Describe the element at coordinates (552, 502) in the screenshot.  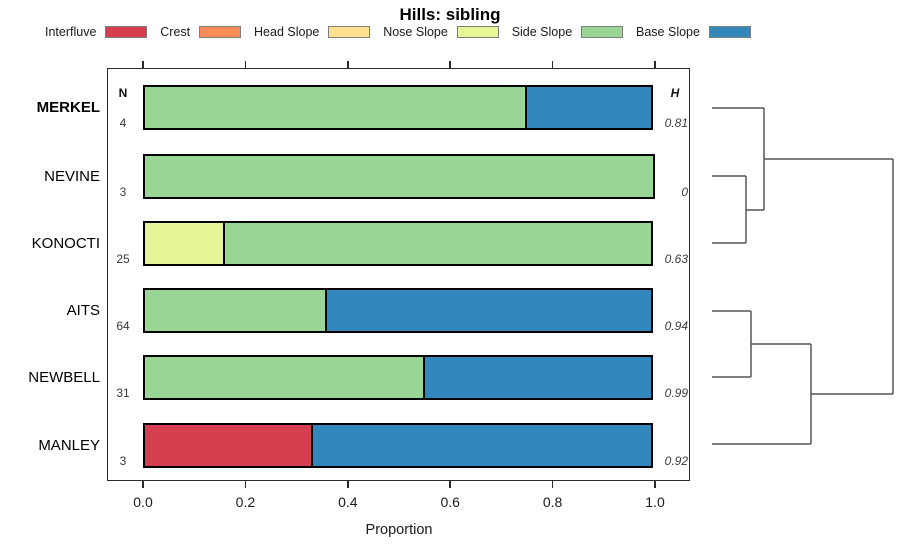
I see `x-axis-tick-label: 0.8` at that location.